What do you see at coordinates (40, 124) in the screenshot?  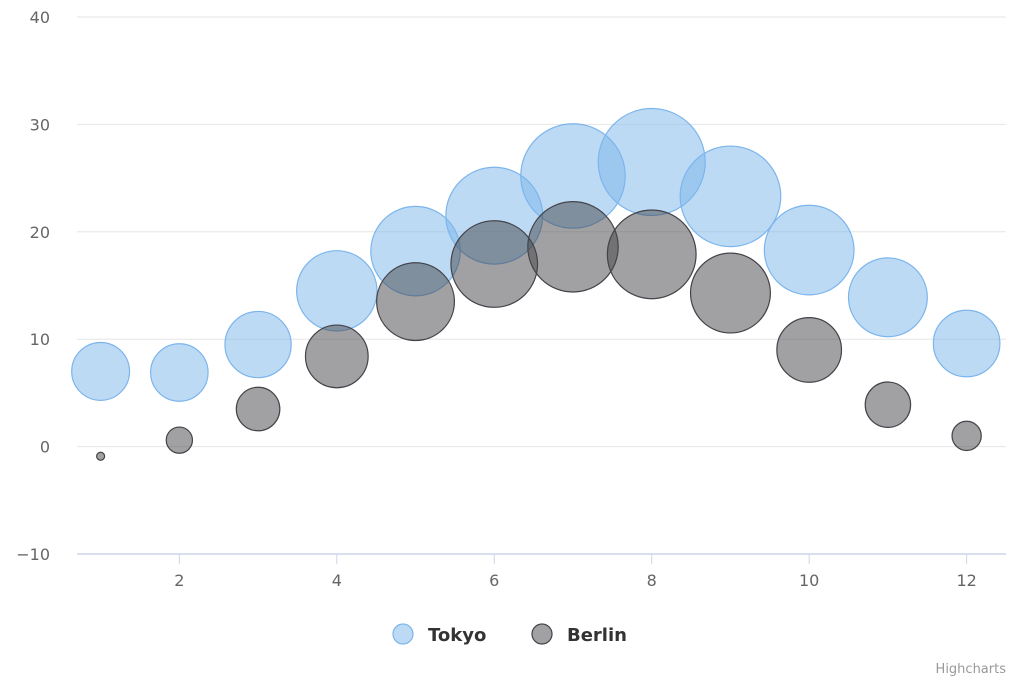 I see `y-tick-label: 30` at bounding box center [40, 124].